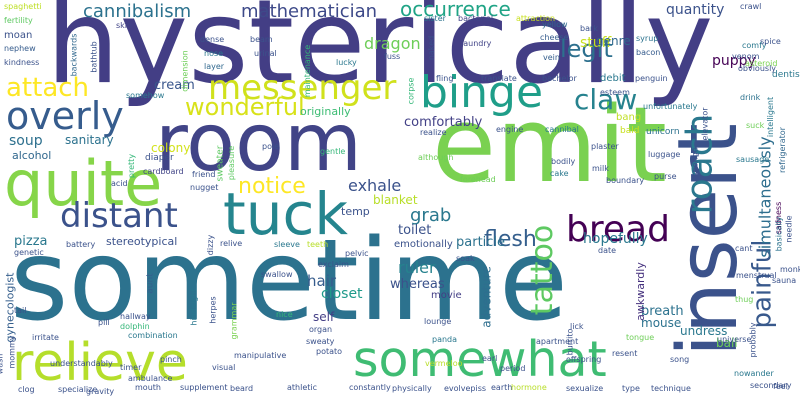  Describe the element at coordinates (83, 183) in the screenshot. I see `word: quite` at that location.